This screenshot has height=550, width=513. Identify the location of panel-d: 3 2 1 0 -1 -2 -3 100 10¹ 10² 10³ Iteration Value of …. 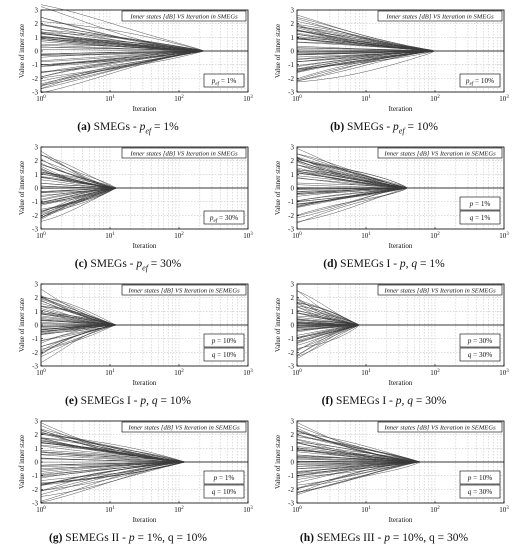
(384, 205).